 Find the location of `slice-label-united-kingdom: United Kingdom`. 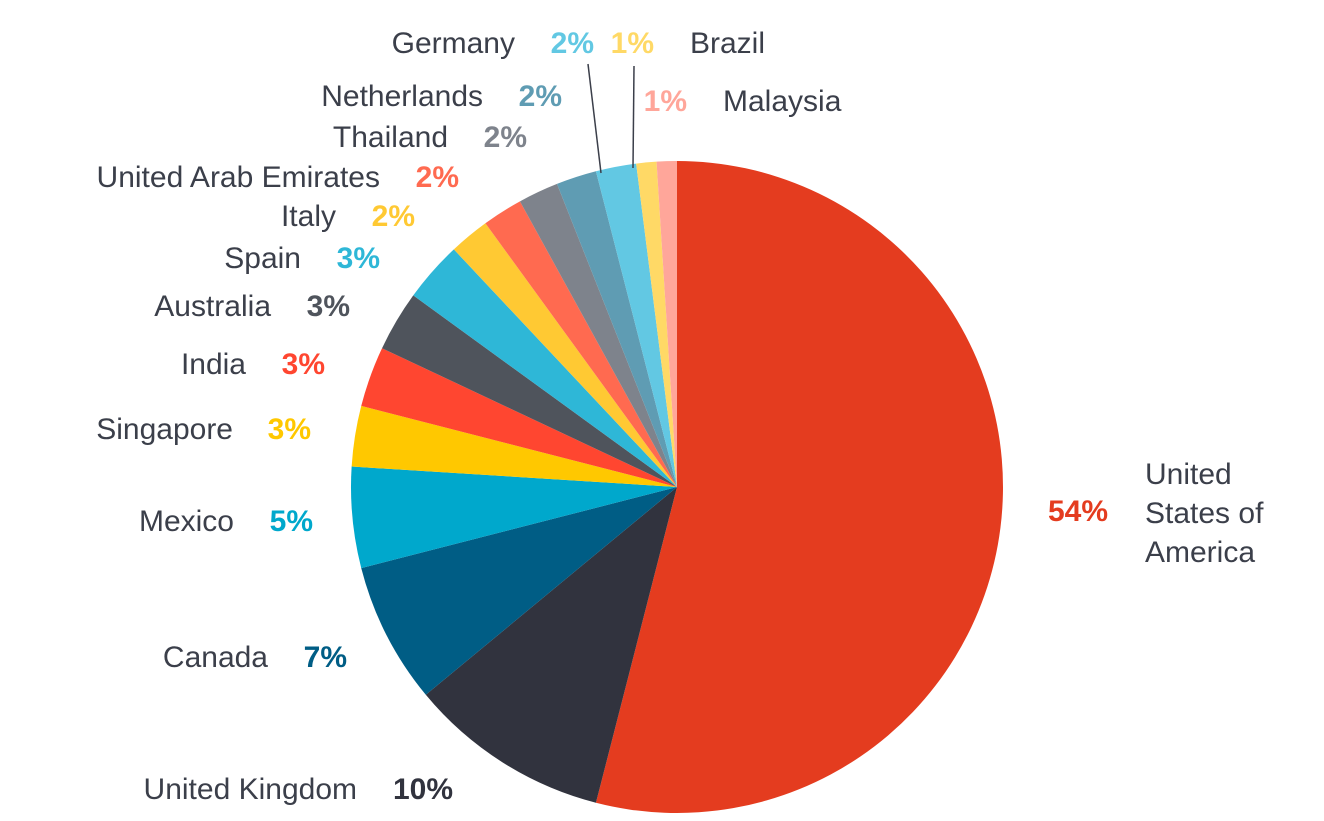

slice-label-united-kingdom: United Kingdom is located at coordinates (250, 789).